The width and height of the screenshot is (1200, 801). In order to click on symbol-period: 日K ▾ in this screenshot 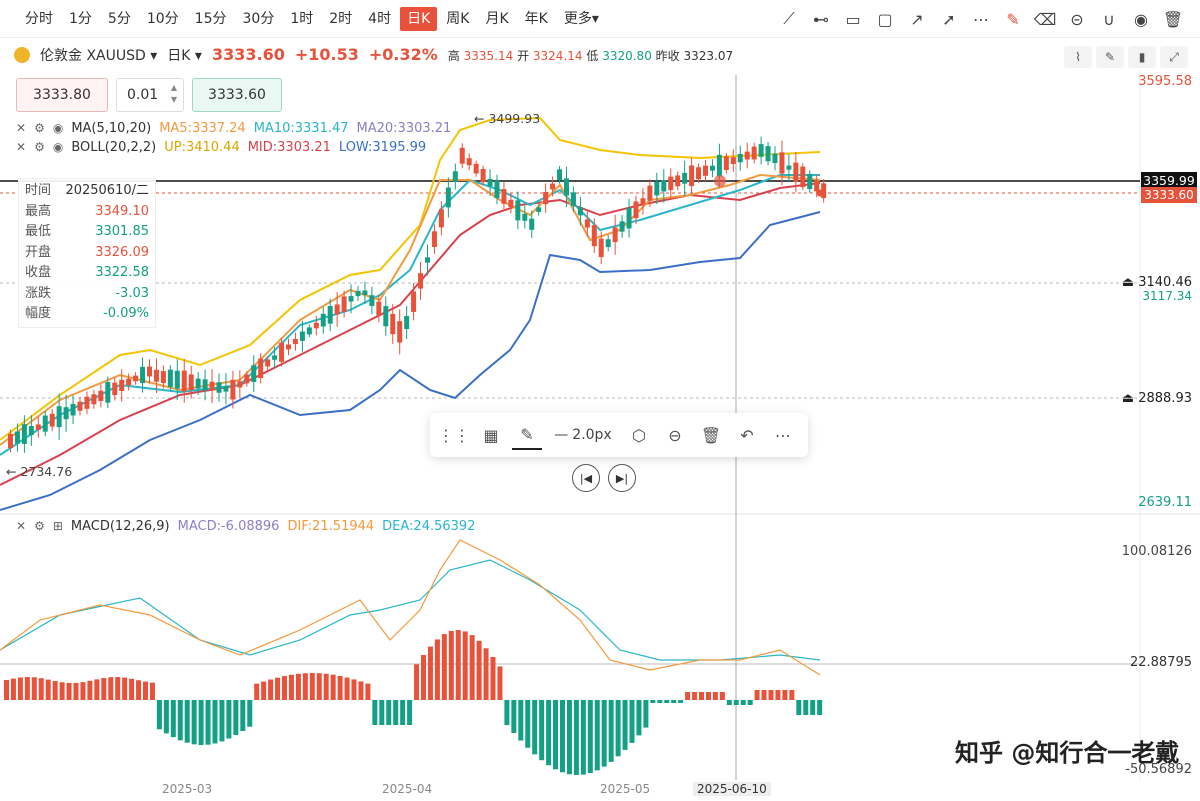, I will do `click(184, 56)`.